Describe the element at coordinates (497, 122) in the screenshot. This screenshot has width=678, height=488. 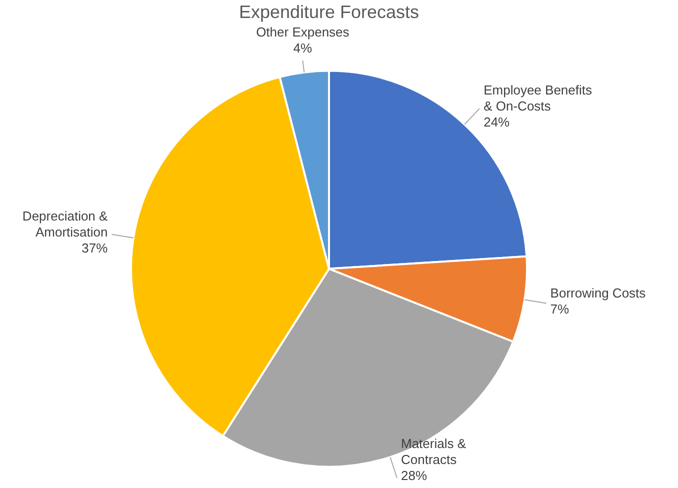
I see `data-label: 24%` at that location.